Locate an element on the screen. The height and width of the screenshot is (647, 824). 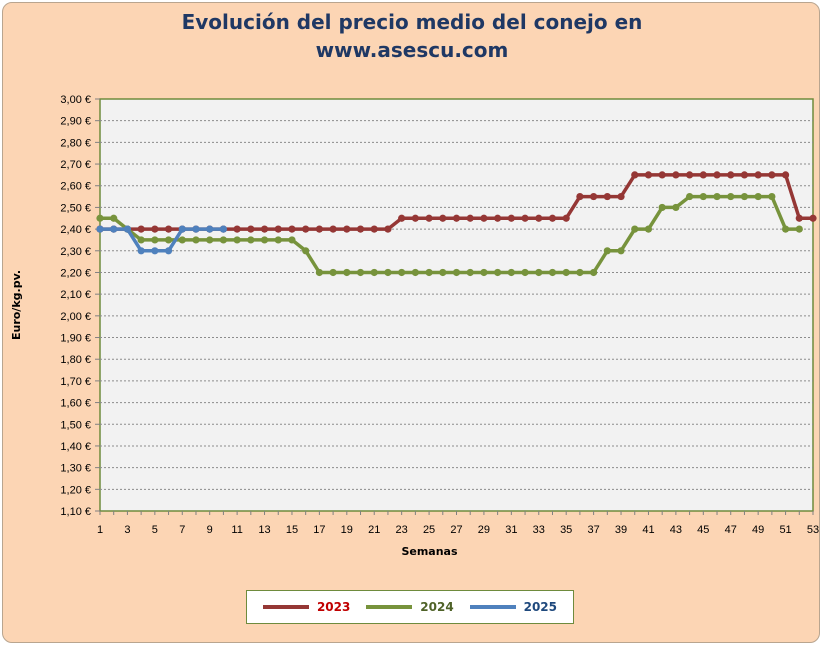
legend-item-2023: 2023 is located at coordinates (306, 607).